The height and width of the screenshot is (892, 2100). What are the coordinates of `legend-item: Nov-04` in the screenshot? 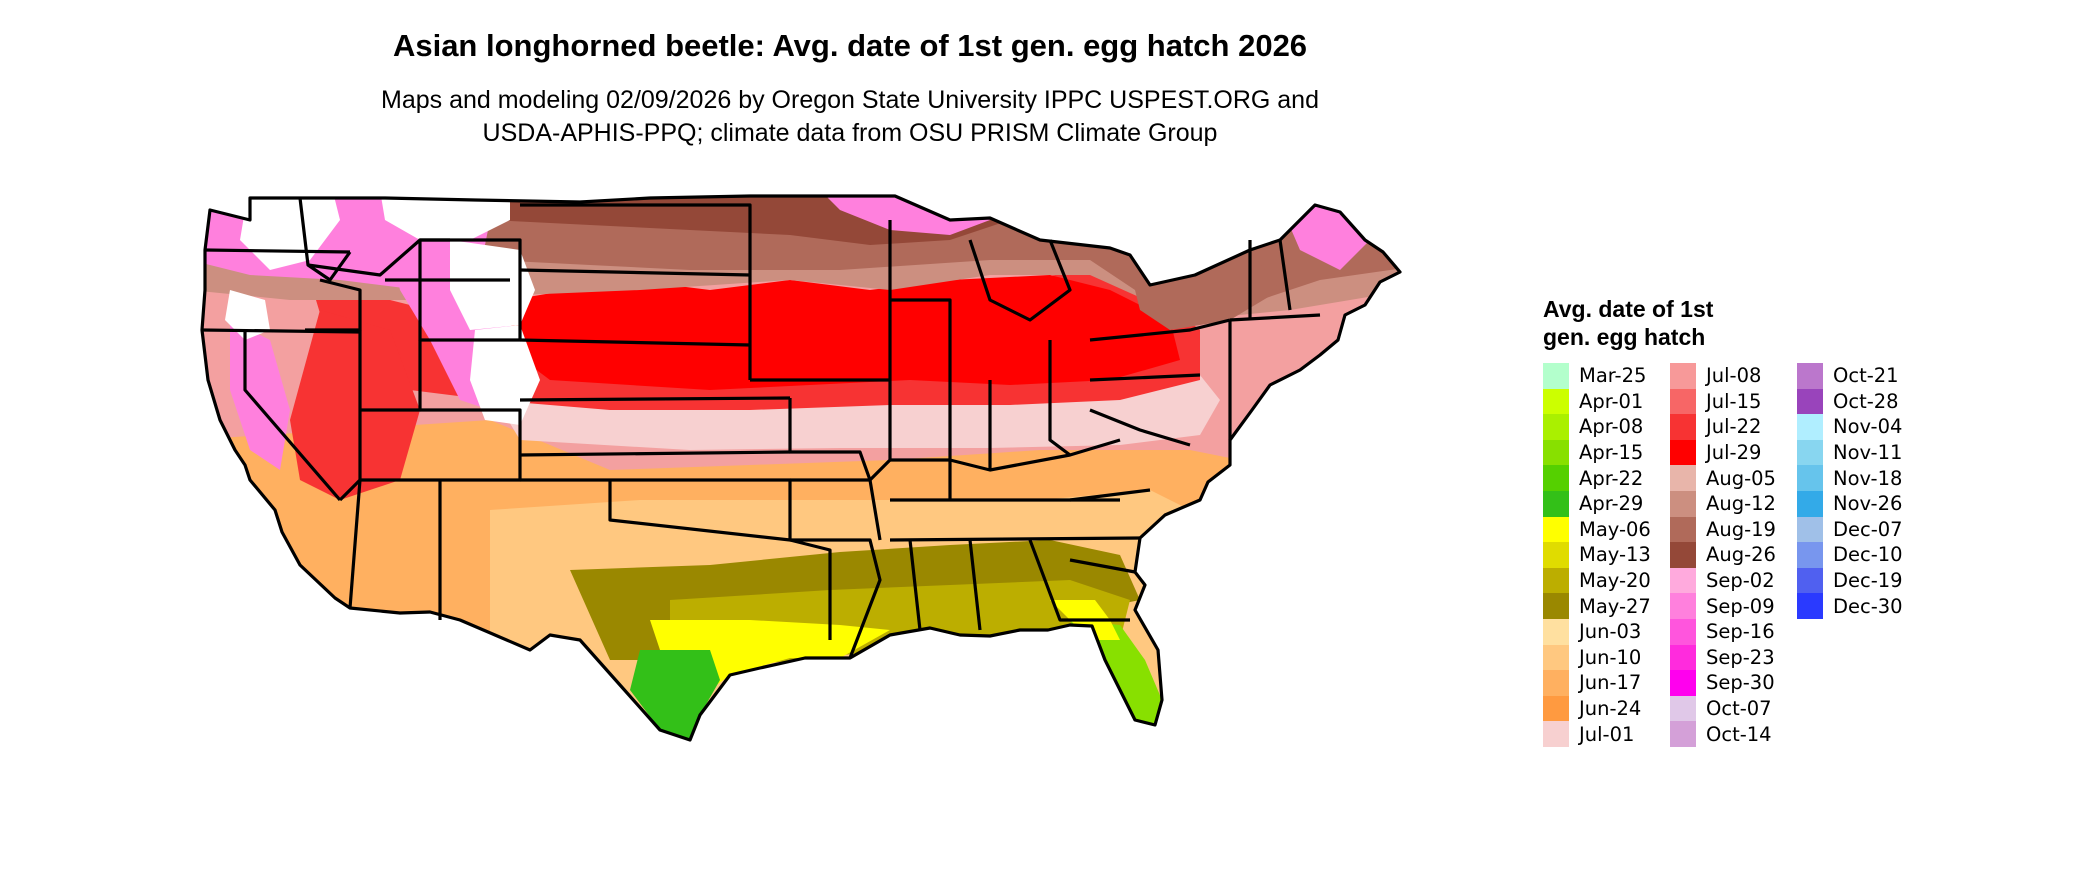 It's located at (1860, 427).